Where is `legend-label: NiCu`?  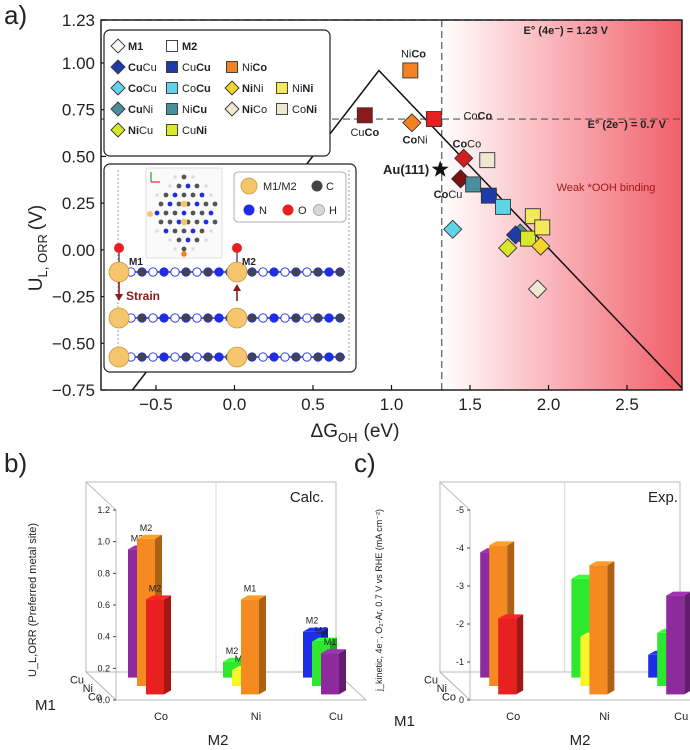
legend-label: NiCu is located at coordinates (140, 131).